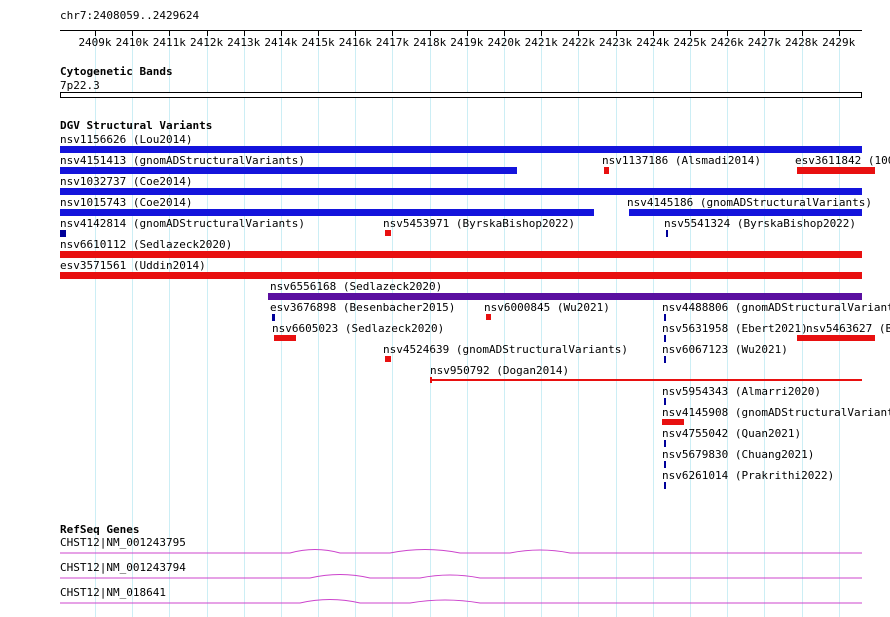 The height and width of the screenshot is (617, 890). I want to click on variant-label: nsv4755042 (Quan2021), so click(732, 433).